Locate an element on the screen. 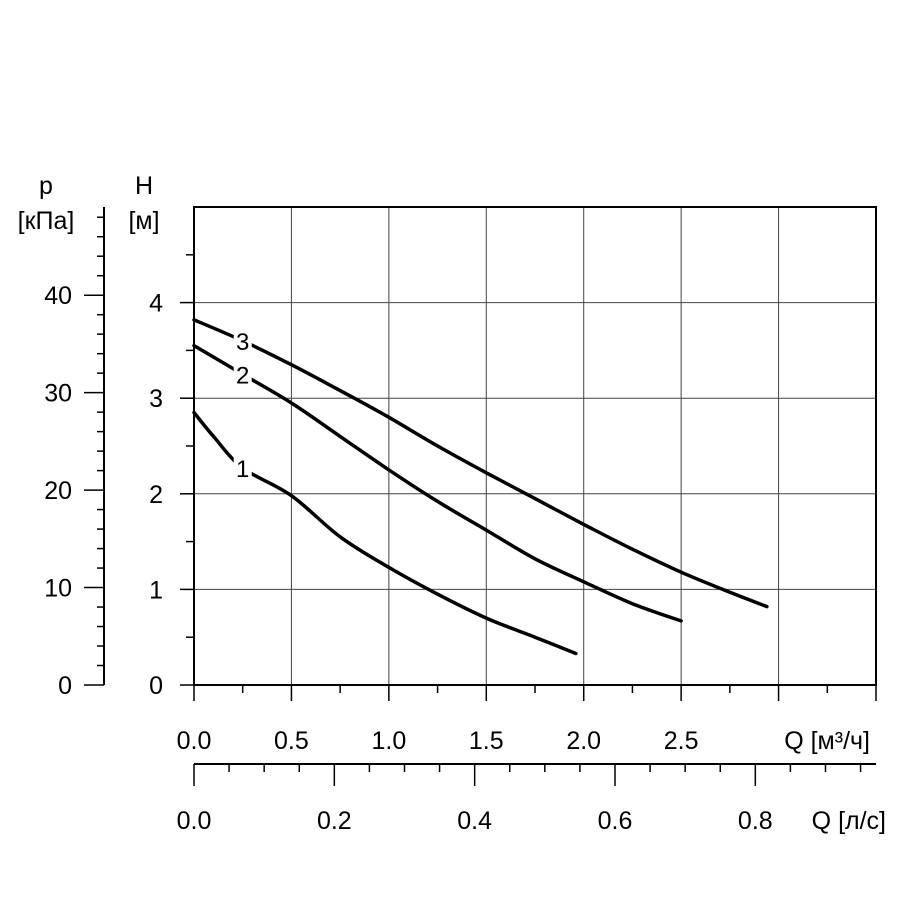 The width and height of the screenshot is (909, 909). curve-label-2: 2 is located at coordinates (242, 375).